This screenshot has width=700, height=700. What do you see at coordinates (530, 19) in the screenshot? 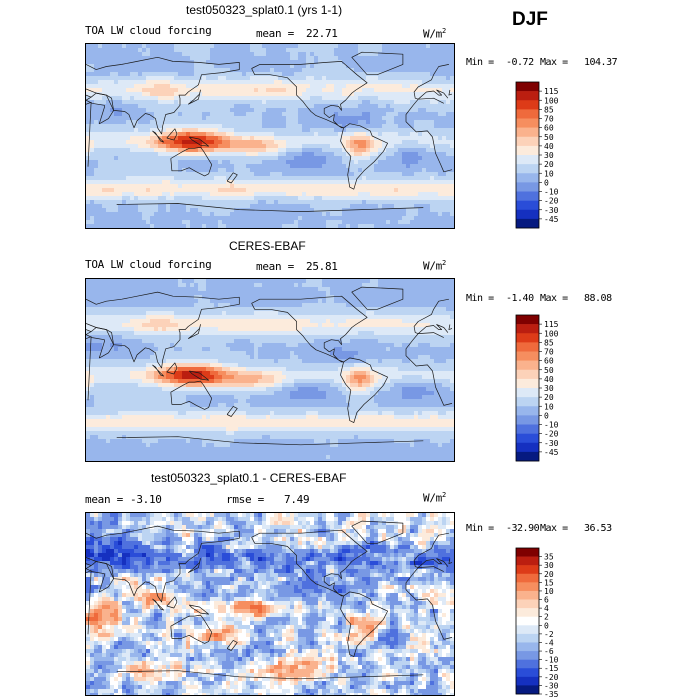
I see `season-label: DJF` at bounding box center [530, 19].